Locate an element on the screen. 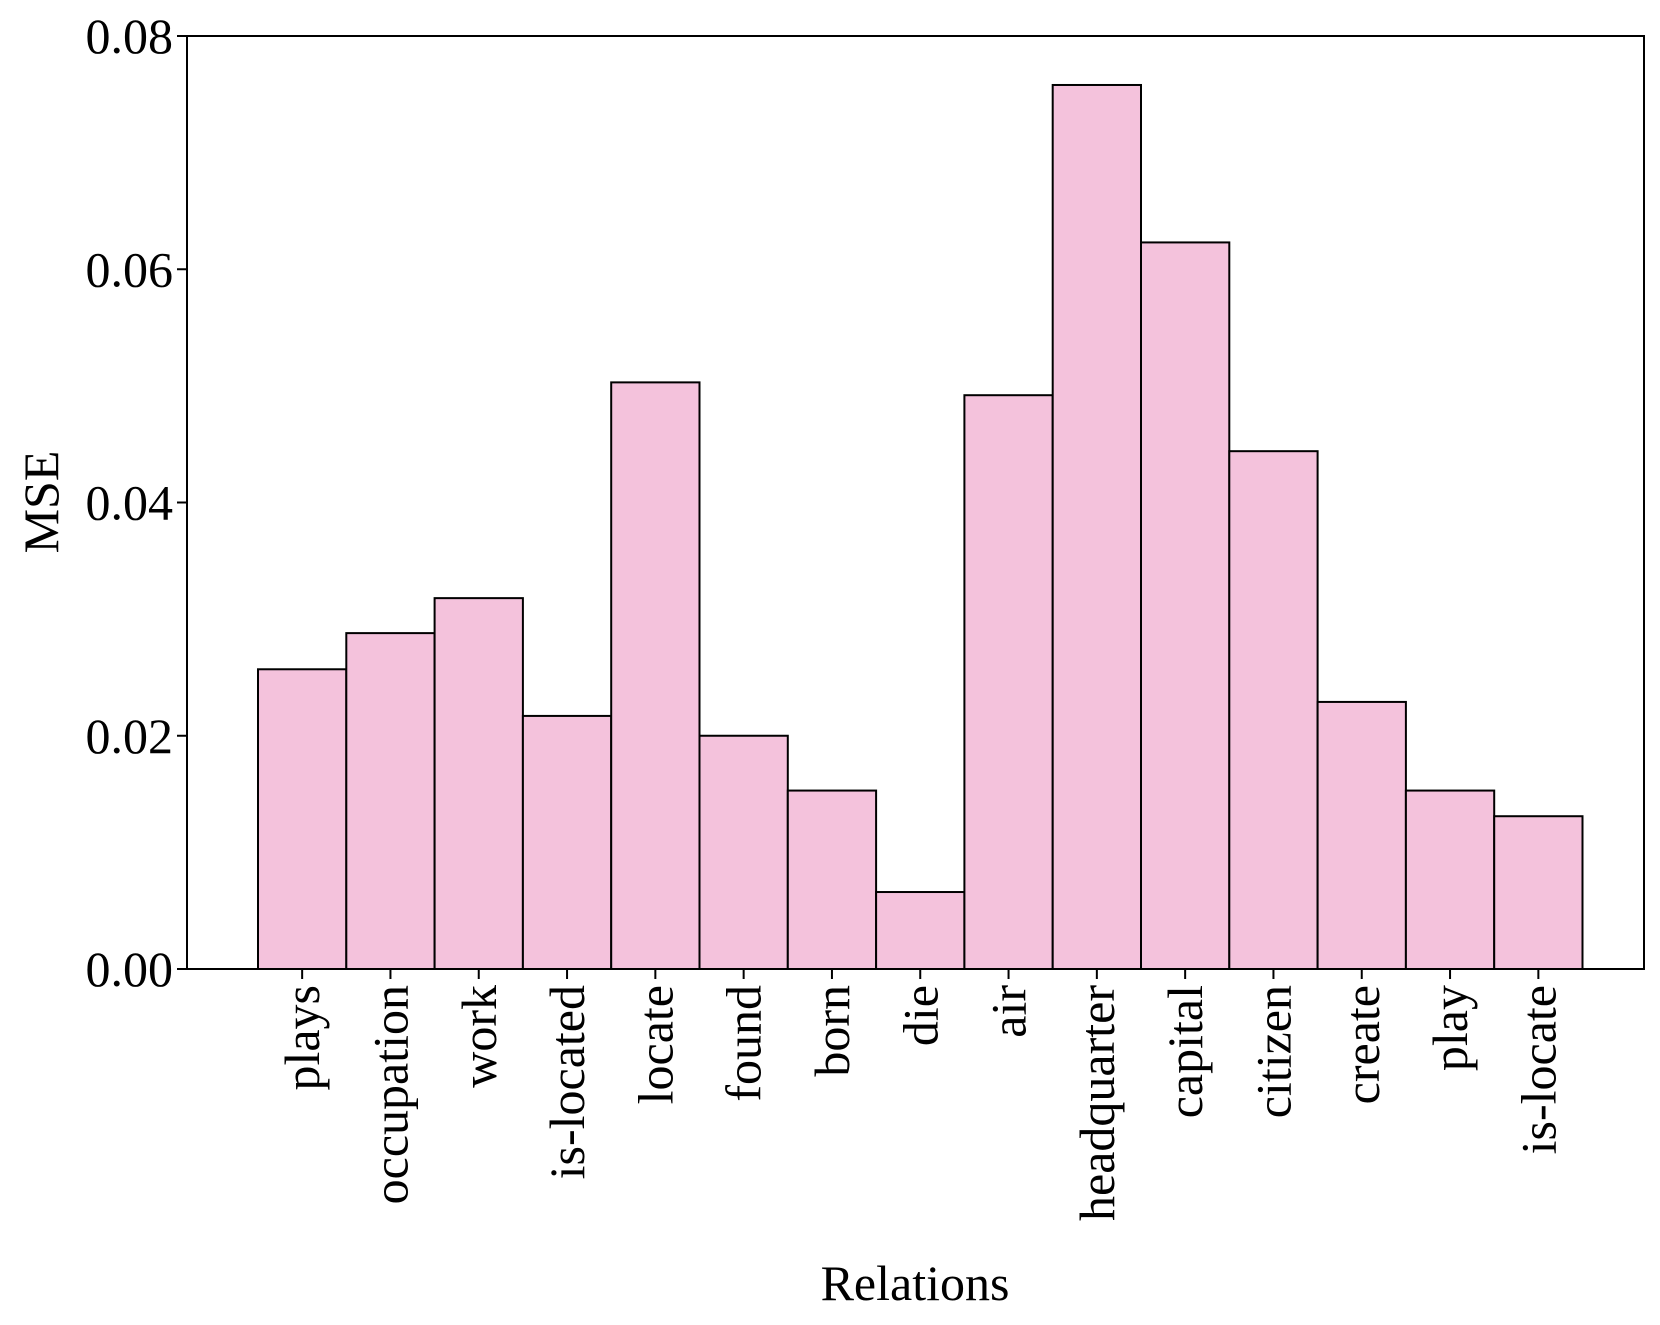 The width and height of the screenshot is (1660, 1325). bar-headquarter is located at coordinates (1096, 527).